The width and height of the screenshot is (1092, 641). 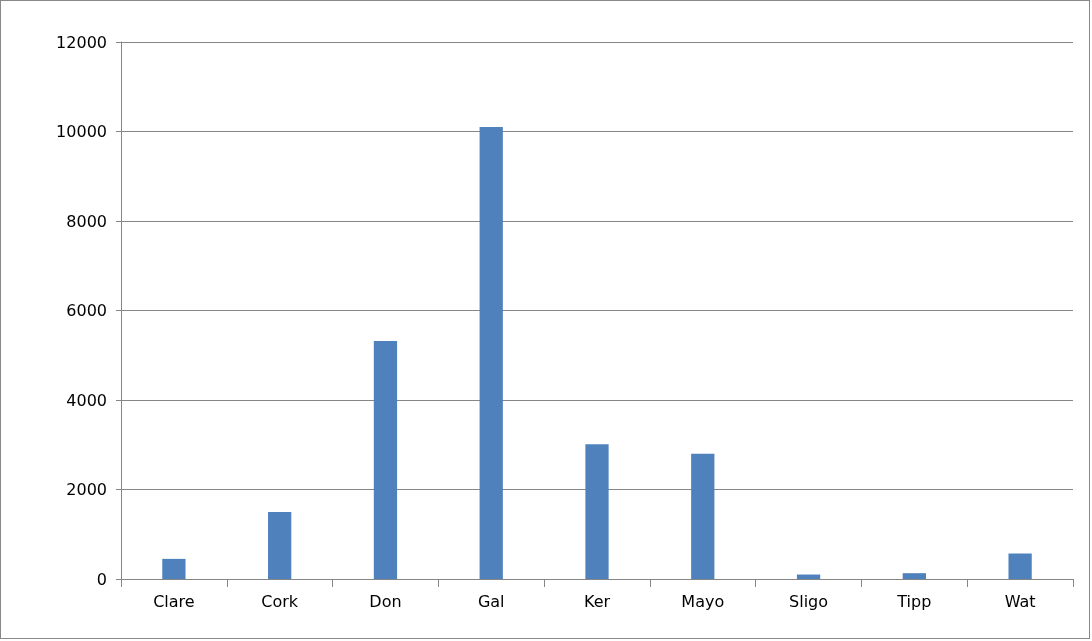 What do you see at coordinates (81, 42) in the screenshot?
I see `y-tick-label: 12000` at bounding box center [81, 42].